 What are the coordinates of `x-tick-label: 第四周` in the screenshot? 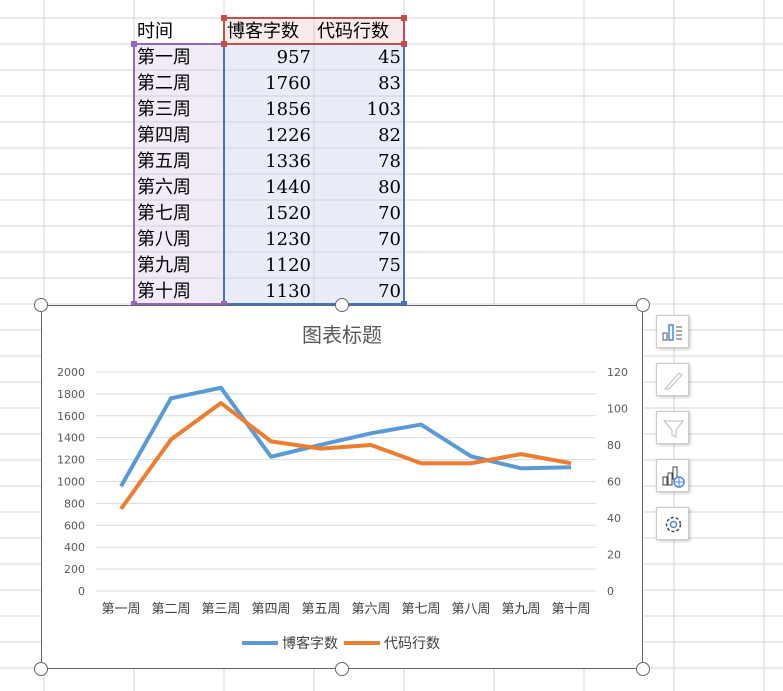 It's located at (270, 609).